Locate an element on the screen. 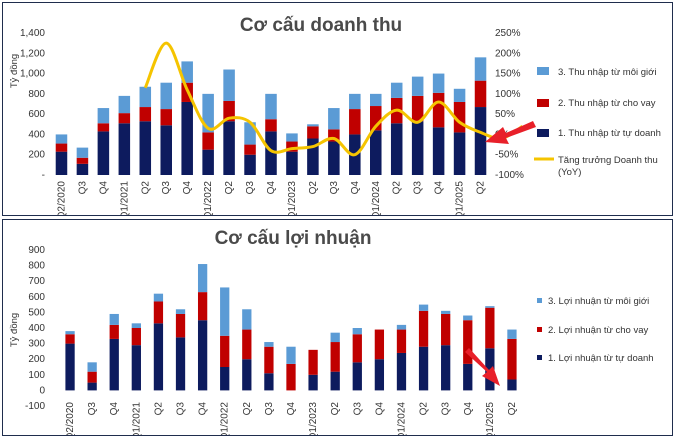  legend-line-text-2: (YoY) is located at coordinates (569, 172).